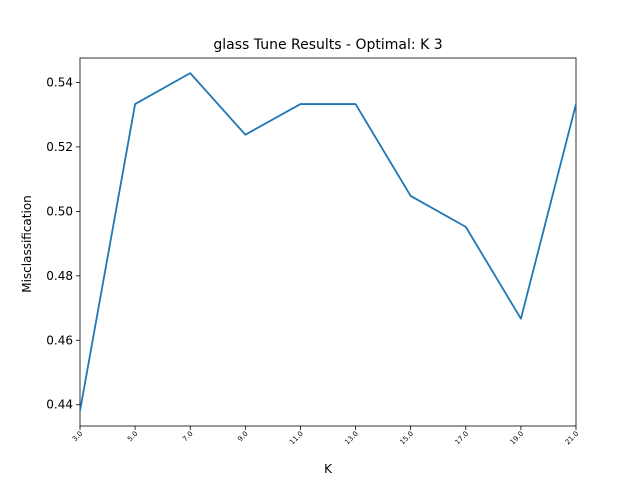  Describe the element at coordinates (59, 276) in the screenshot. I see `y-tick-label: 0.48` at that location.